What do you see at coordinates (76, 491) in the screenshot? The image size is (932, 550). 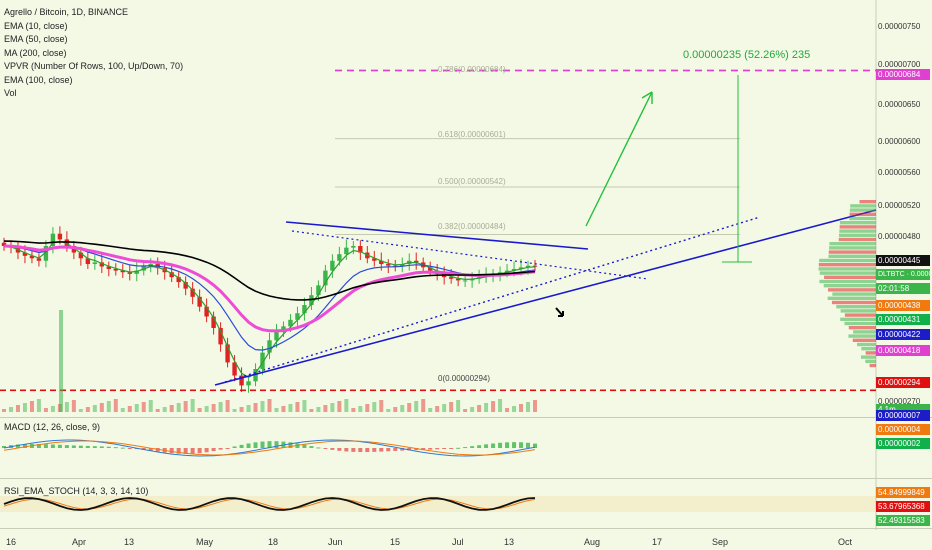 I see `rsi-title: RSI_EMA_STOCH (14, 3, 3, 14, 10)` at bounding box center [76, 491].